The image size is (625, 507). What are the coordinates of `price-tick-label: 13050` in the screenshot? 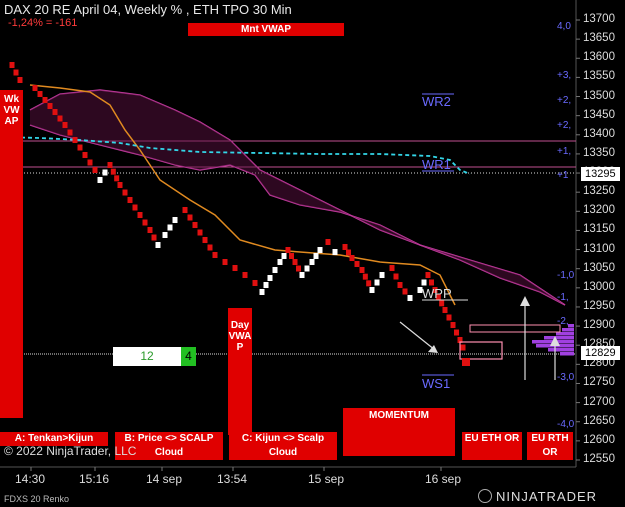 It's located at (599, 267).